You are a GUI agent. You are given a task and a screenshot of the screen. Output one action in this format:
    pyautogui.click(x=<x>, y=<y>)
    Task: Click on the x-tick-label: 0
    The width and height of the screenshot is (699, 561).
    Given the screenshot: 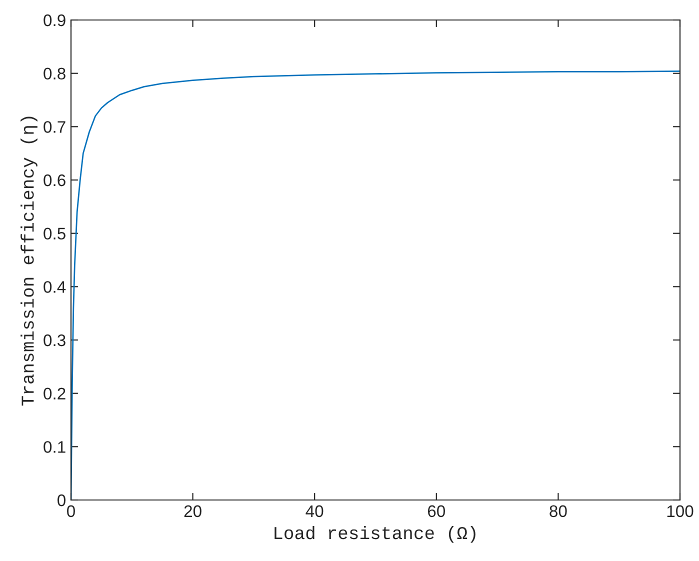 What is the action you would take?
    pyautogui.click(x=71, y=511)
    